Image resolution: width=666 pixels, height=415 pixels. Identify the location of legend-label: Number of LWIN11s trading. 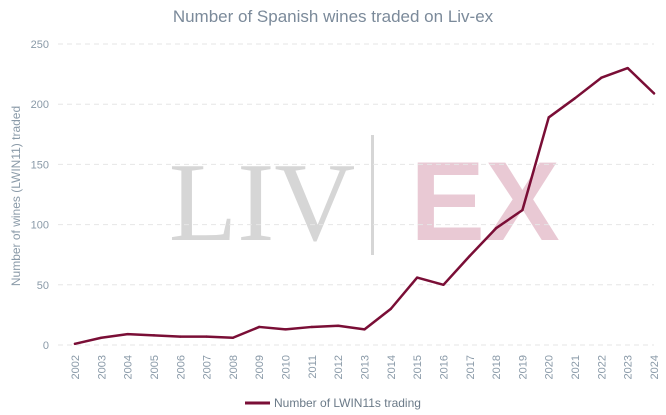
(347, 403).